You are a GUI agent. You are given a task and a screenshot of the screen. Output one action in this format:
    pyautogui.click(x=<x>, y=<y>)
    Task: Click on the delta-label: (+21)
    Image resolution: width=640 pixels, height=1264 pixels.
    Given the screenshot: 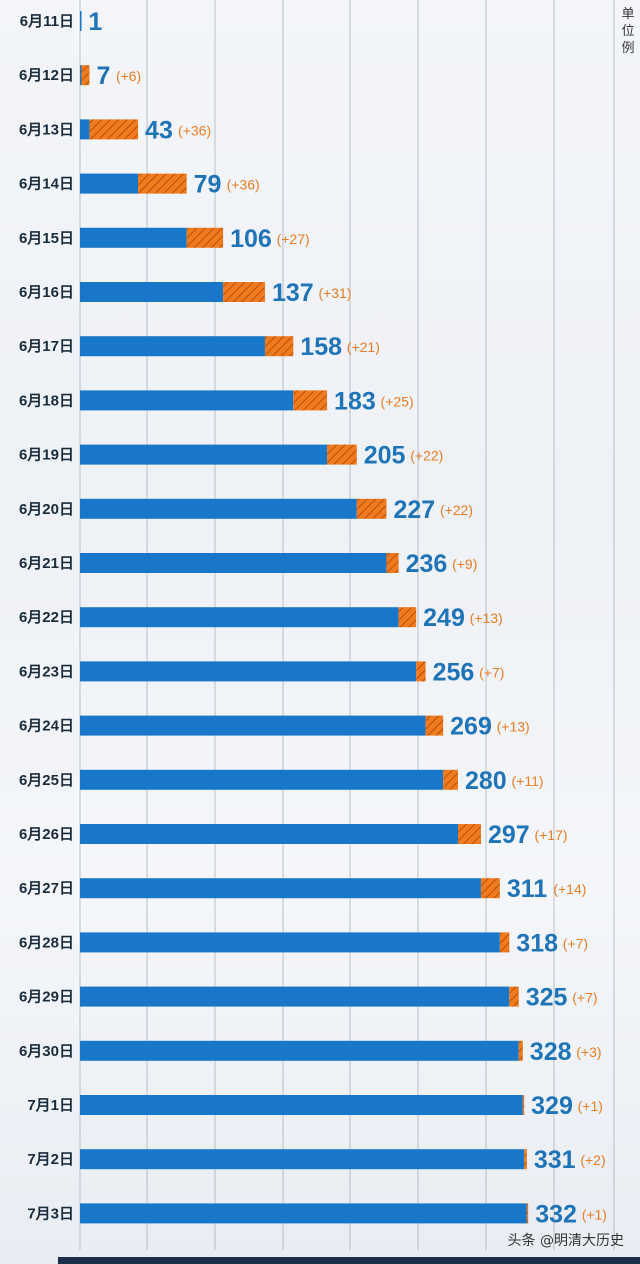 What is the action you would take?
    pyautogui.click(x=363, y=347)
    